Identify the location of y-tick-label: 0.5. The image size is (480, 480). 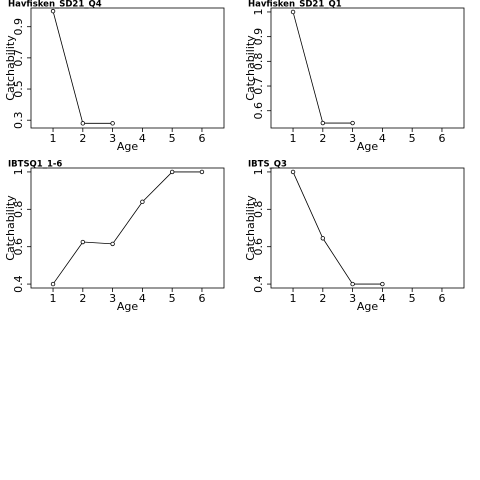
(18, 89).